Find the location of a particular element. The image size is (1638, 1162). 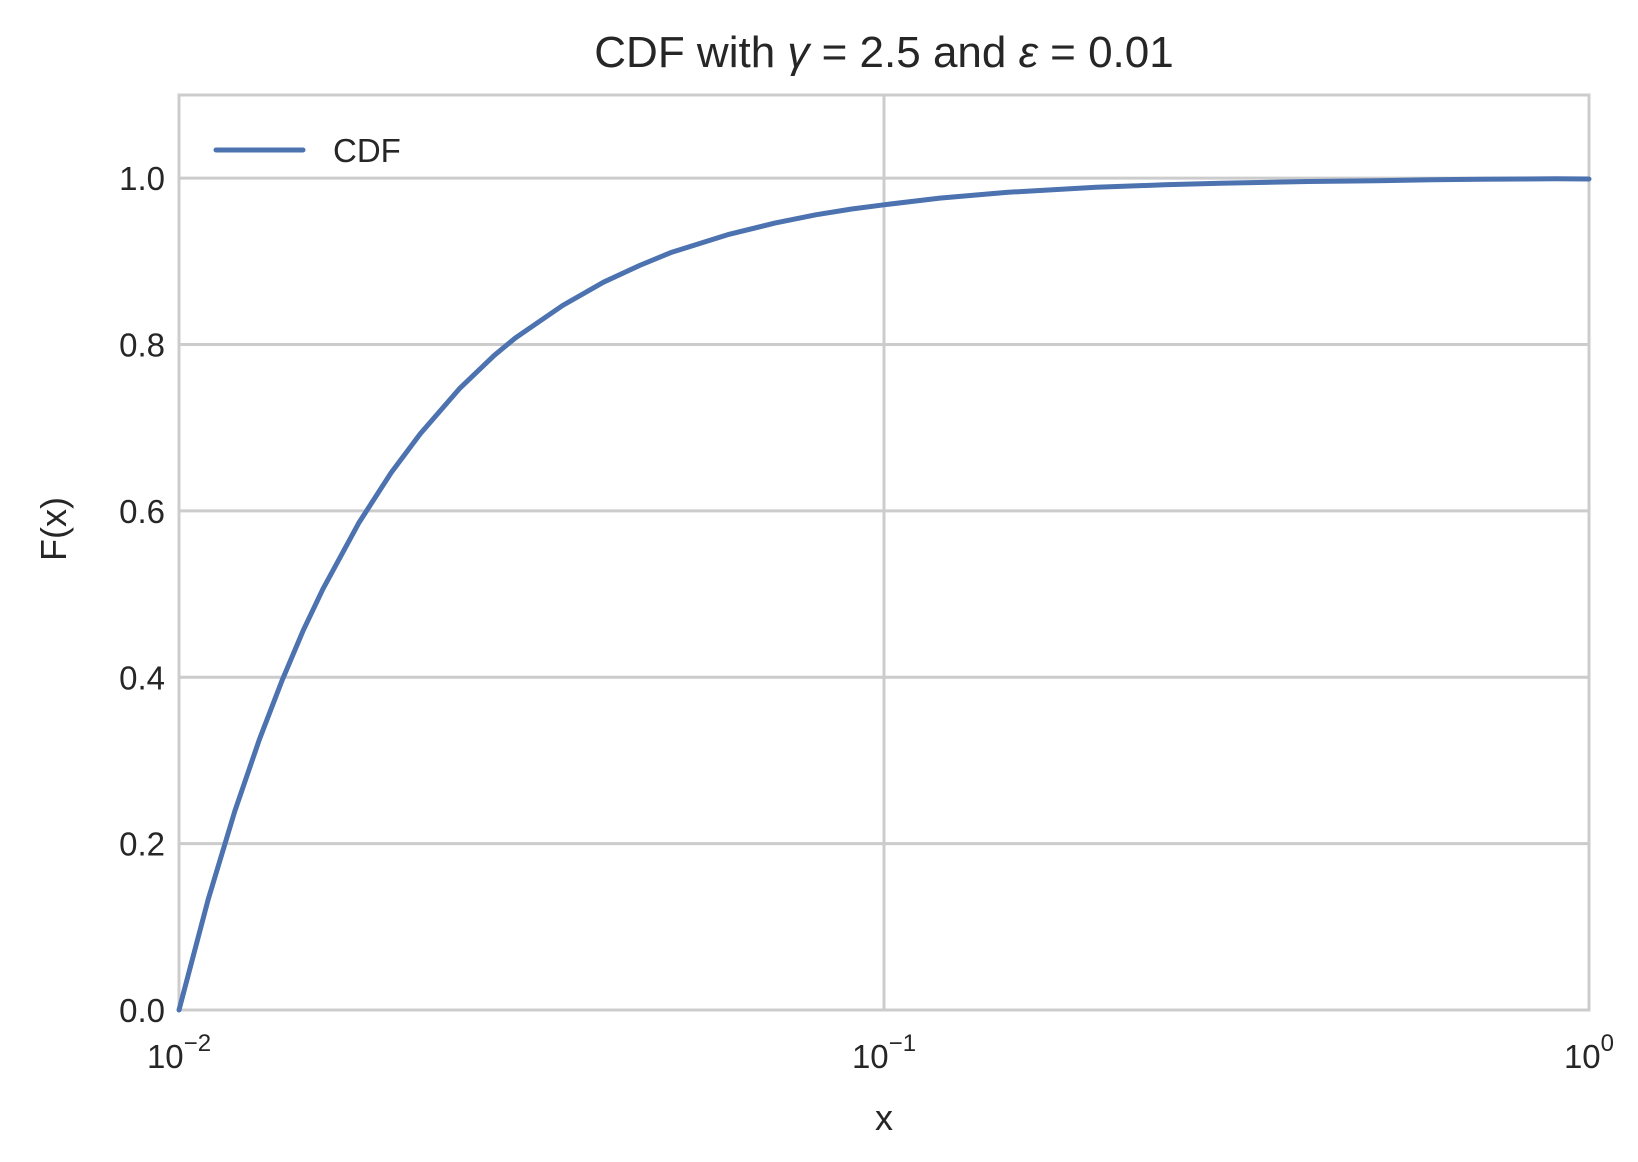

x-tick-label: 10⁰ is located at coordinates (1589, 1052).